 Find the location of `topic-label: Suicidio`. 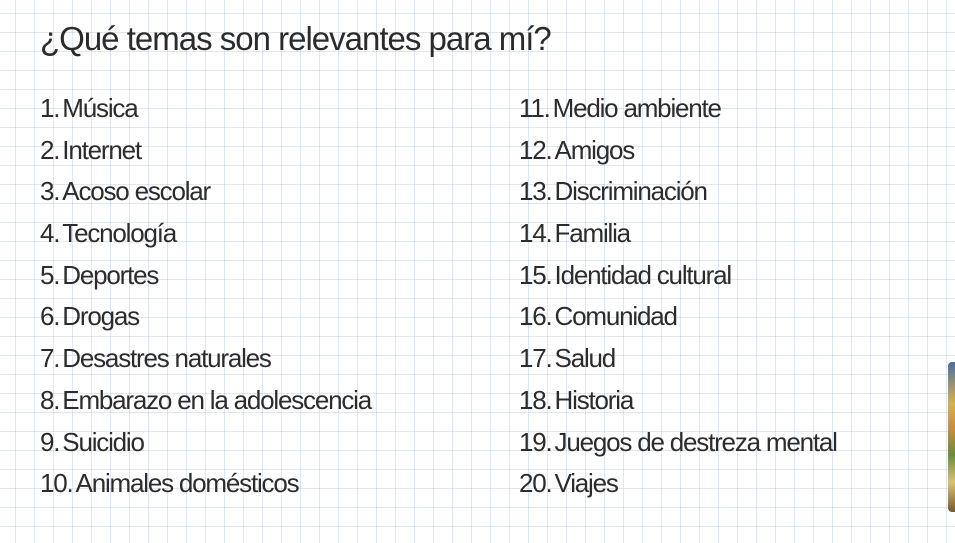

topic-label: Suicidio is located at coordinates (103, 441).